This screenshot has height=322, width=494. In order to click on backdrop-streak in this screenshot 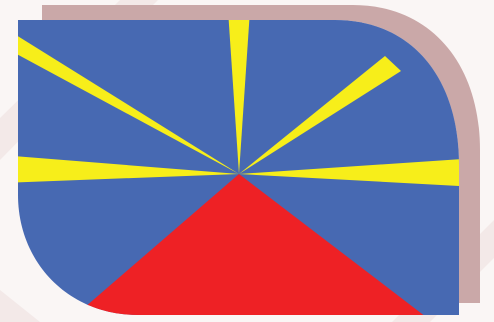, I will do `click(20, 306)`.